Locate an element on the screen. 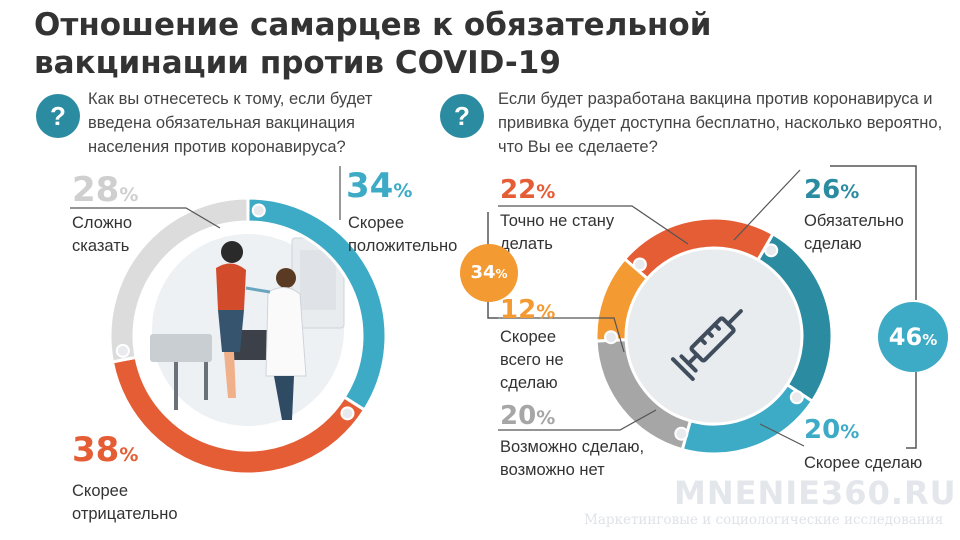 The image size is (960, 540). pct-hard-to-say: 28% is located at coordinates (105, 190).